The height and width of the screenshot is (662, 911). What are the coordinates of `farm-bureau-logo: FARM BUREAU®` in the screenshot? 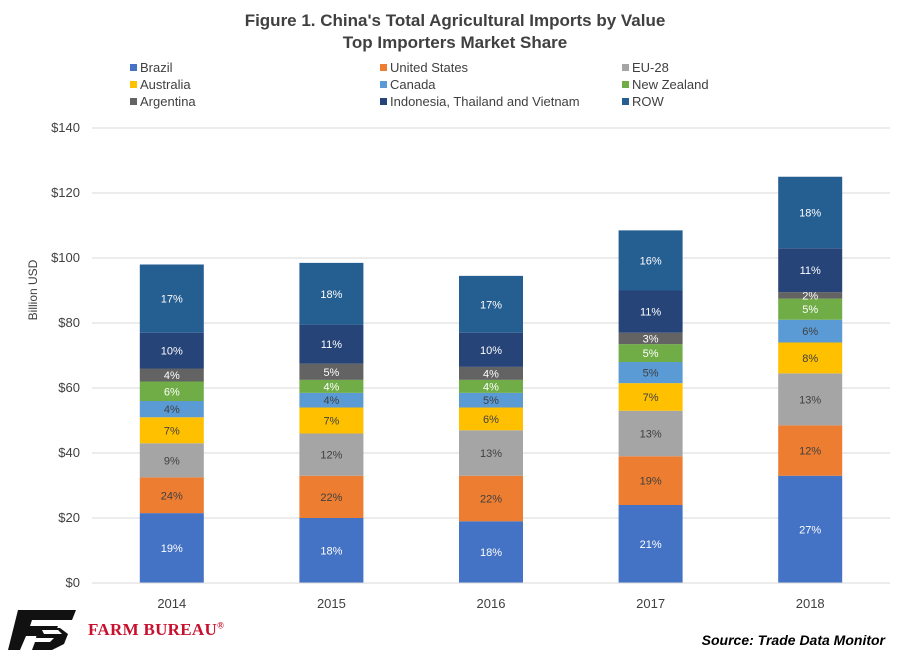 It's located at (116, 630).